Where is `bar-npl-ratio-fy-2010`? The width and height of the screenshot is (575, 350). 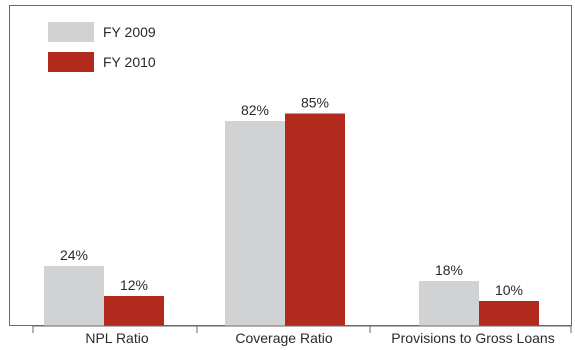
bar-npl-ratio-fy-2010 is located at coordinates (134, 311).